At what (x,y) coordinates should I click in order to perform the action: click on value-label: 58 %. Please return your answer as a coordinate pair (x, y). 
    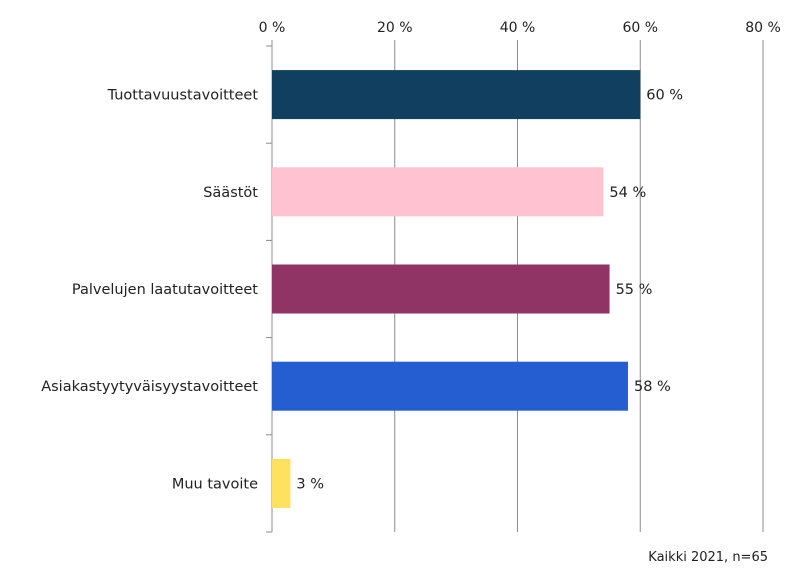
    Looking at the image, I should click on (652, 387).